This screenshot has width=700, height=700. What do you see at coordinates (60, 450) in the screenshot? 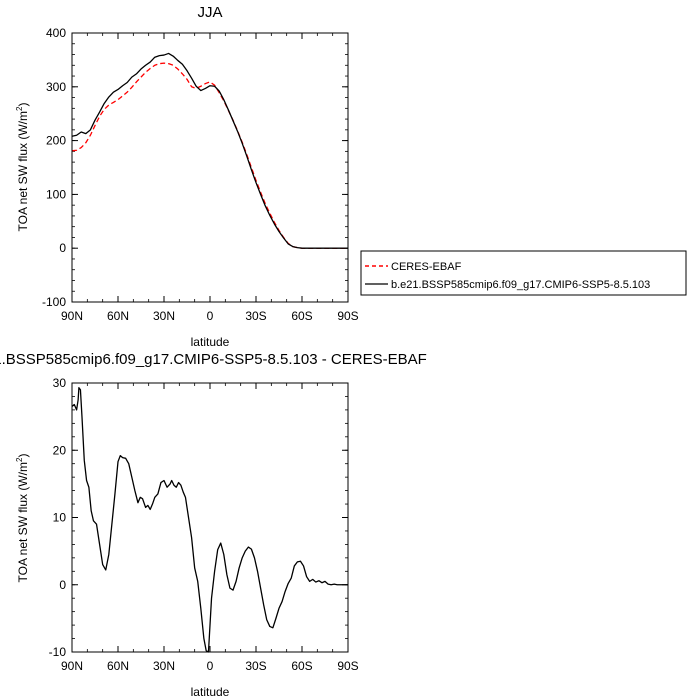
I see `bottom-y-tick-label: 20` at bounding box center [60, 450].